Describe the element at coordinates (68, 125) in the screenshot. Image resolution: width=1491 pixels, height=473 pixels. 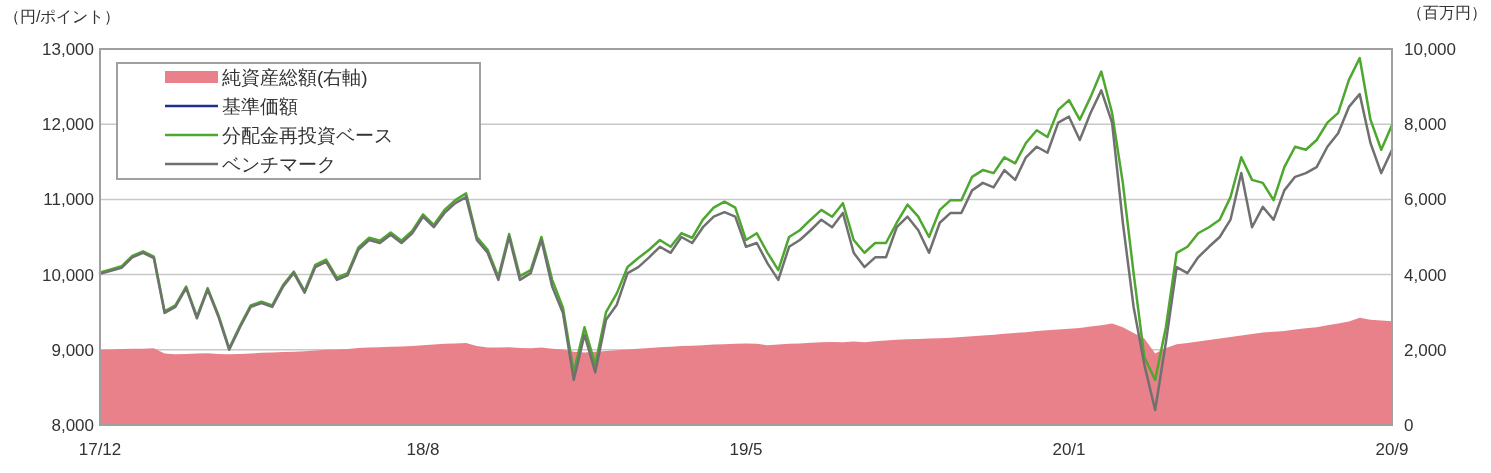
I see `y-tick-label: 12,000` at that location.